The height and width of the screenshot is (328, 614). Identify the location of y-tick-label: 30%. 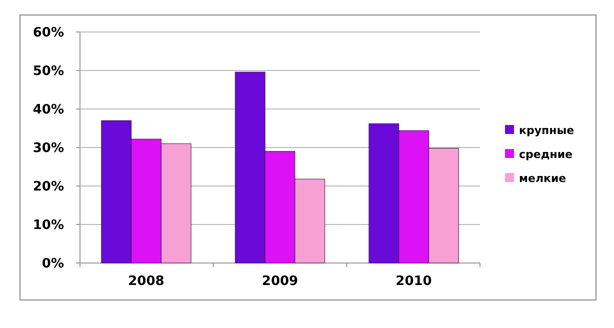
(48, 148).